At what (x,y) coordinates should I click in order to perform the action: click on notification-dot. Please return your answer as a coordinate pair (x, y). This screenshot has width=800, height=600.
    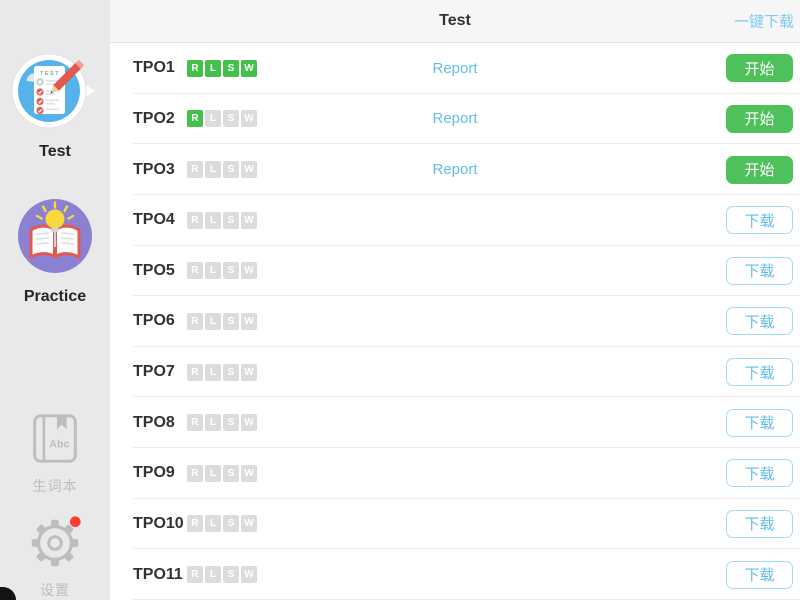
    Looking at the image, I should click on (75, 522).